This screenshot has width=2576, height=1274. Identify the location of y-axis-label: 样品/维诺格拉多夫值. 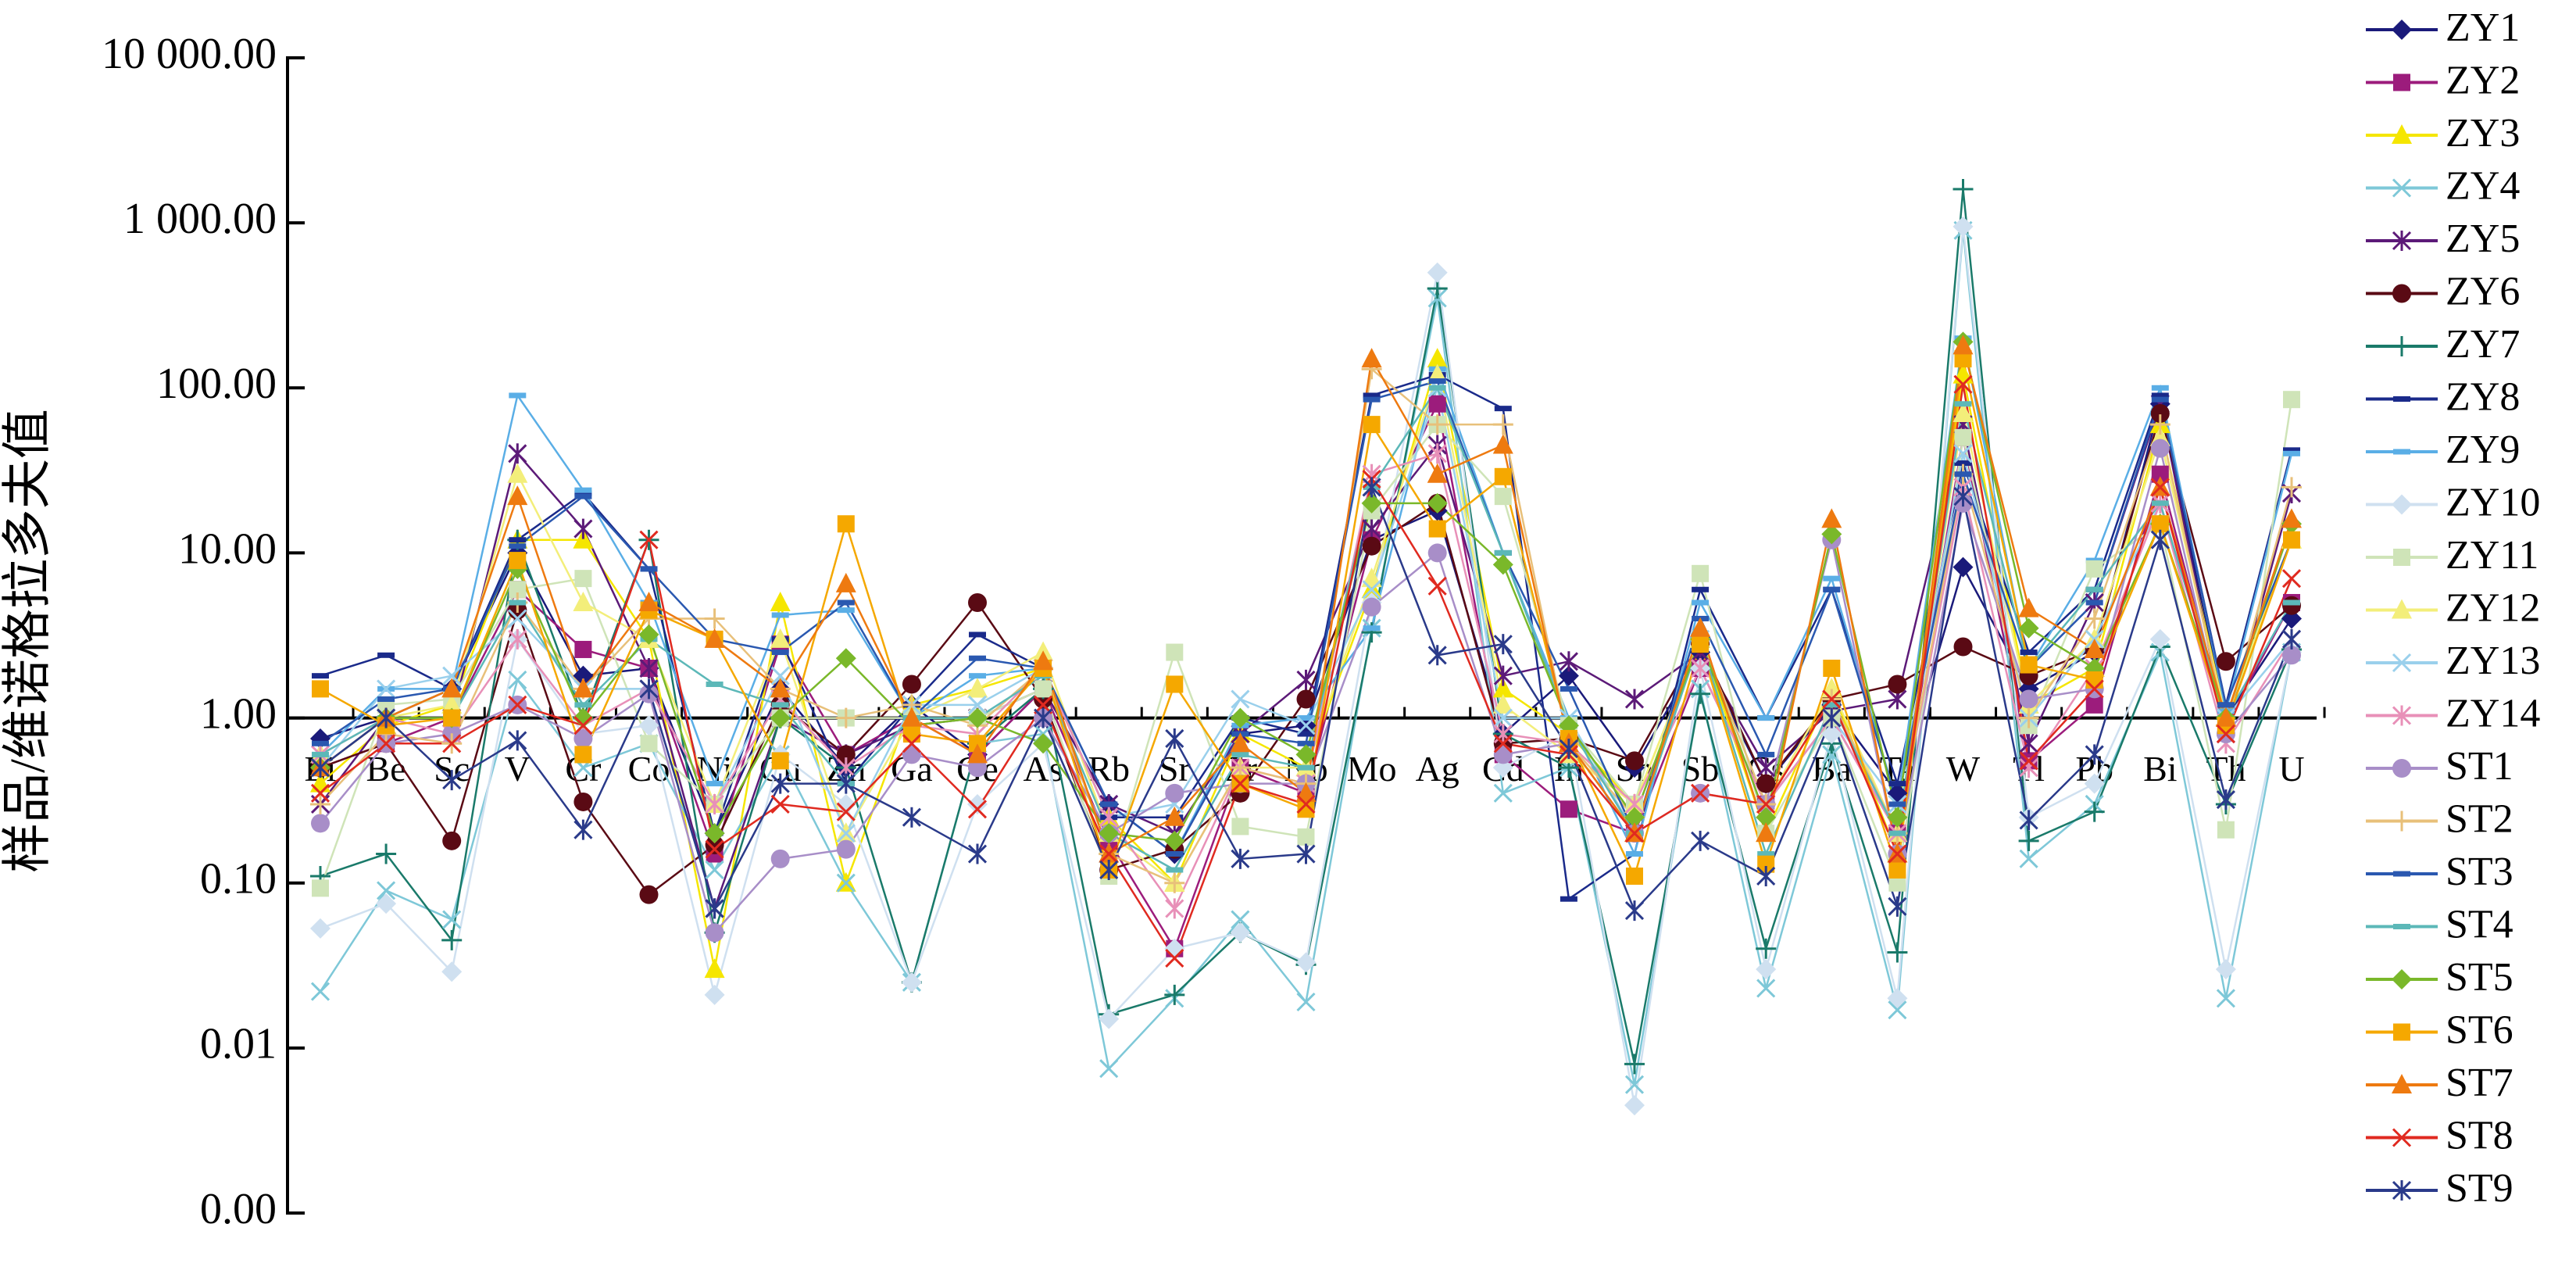
(28, 641).